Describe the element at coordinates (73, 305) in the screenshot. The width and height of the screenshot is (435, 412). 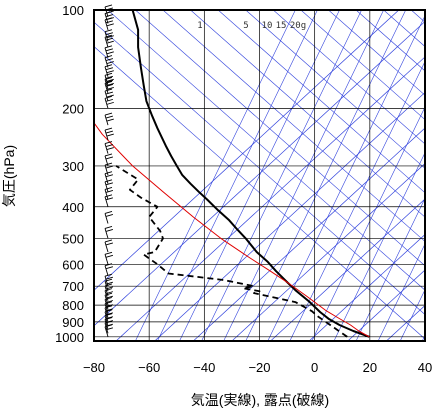
I see `y-tick-label: 800` at that location.